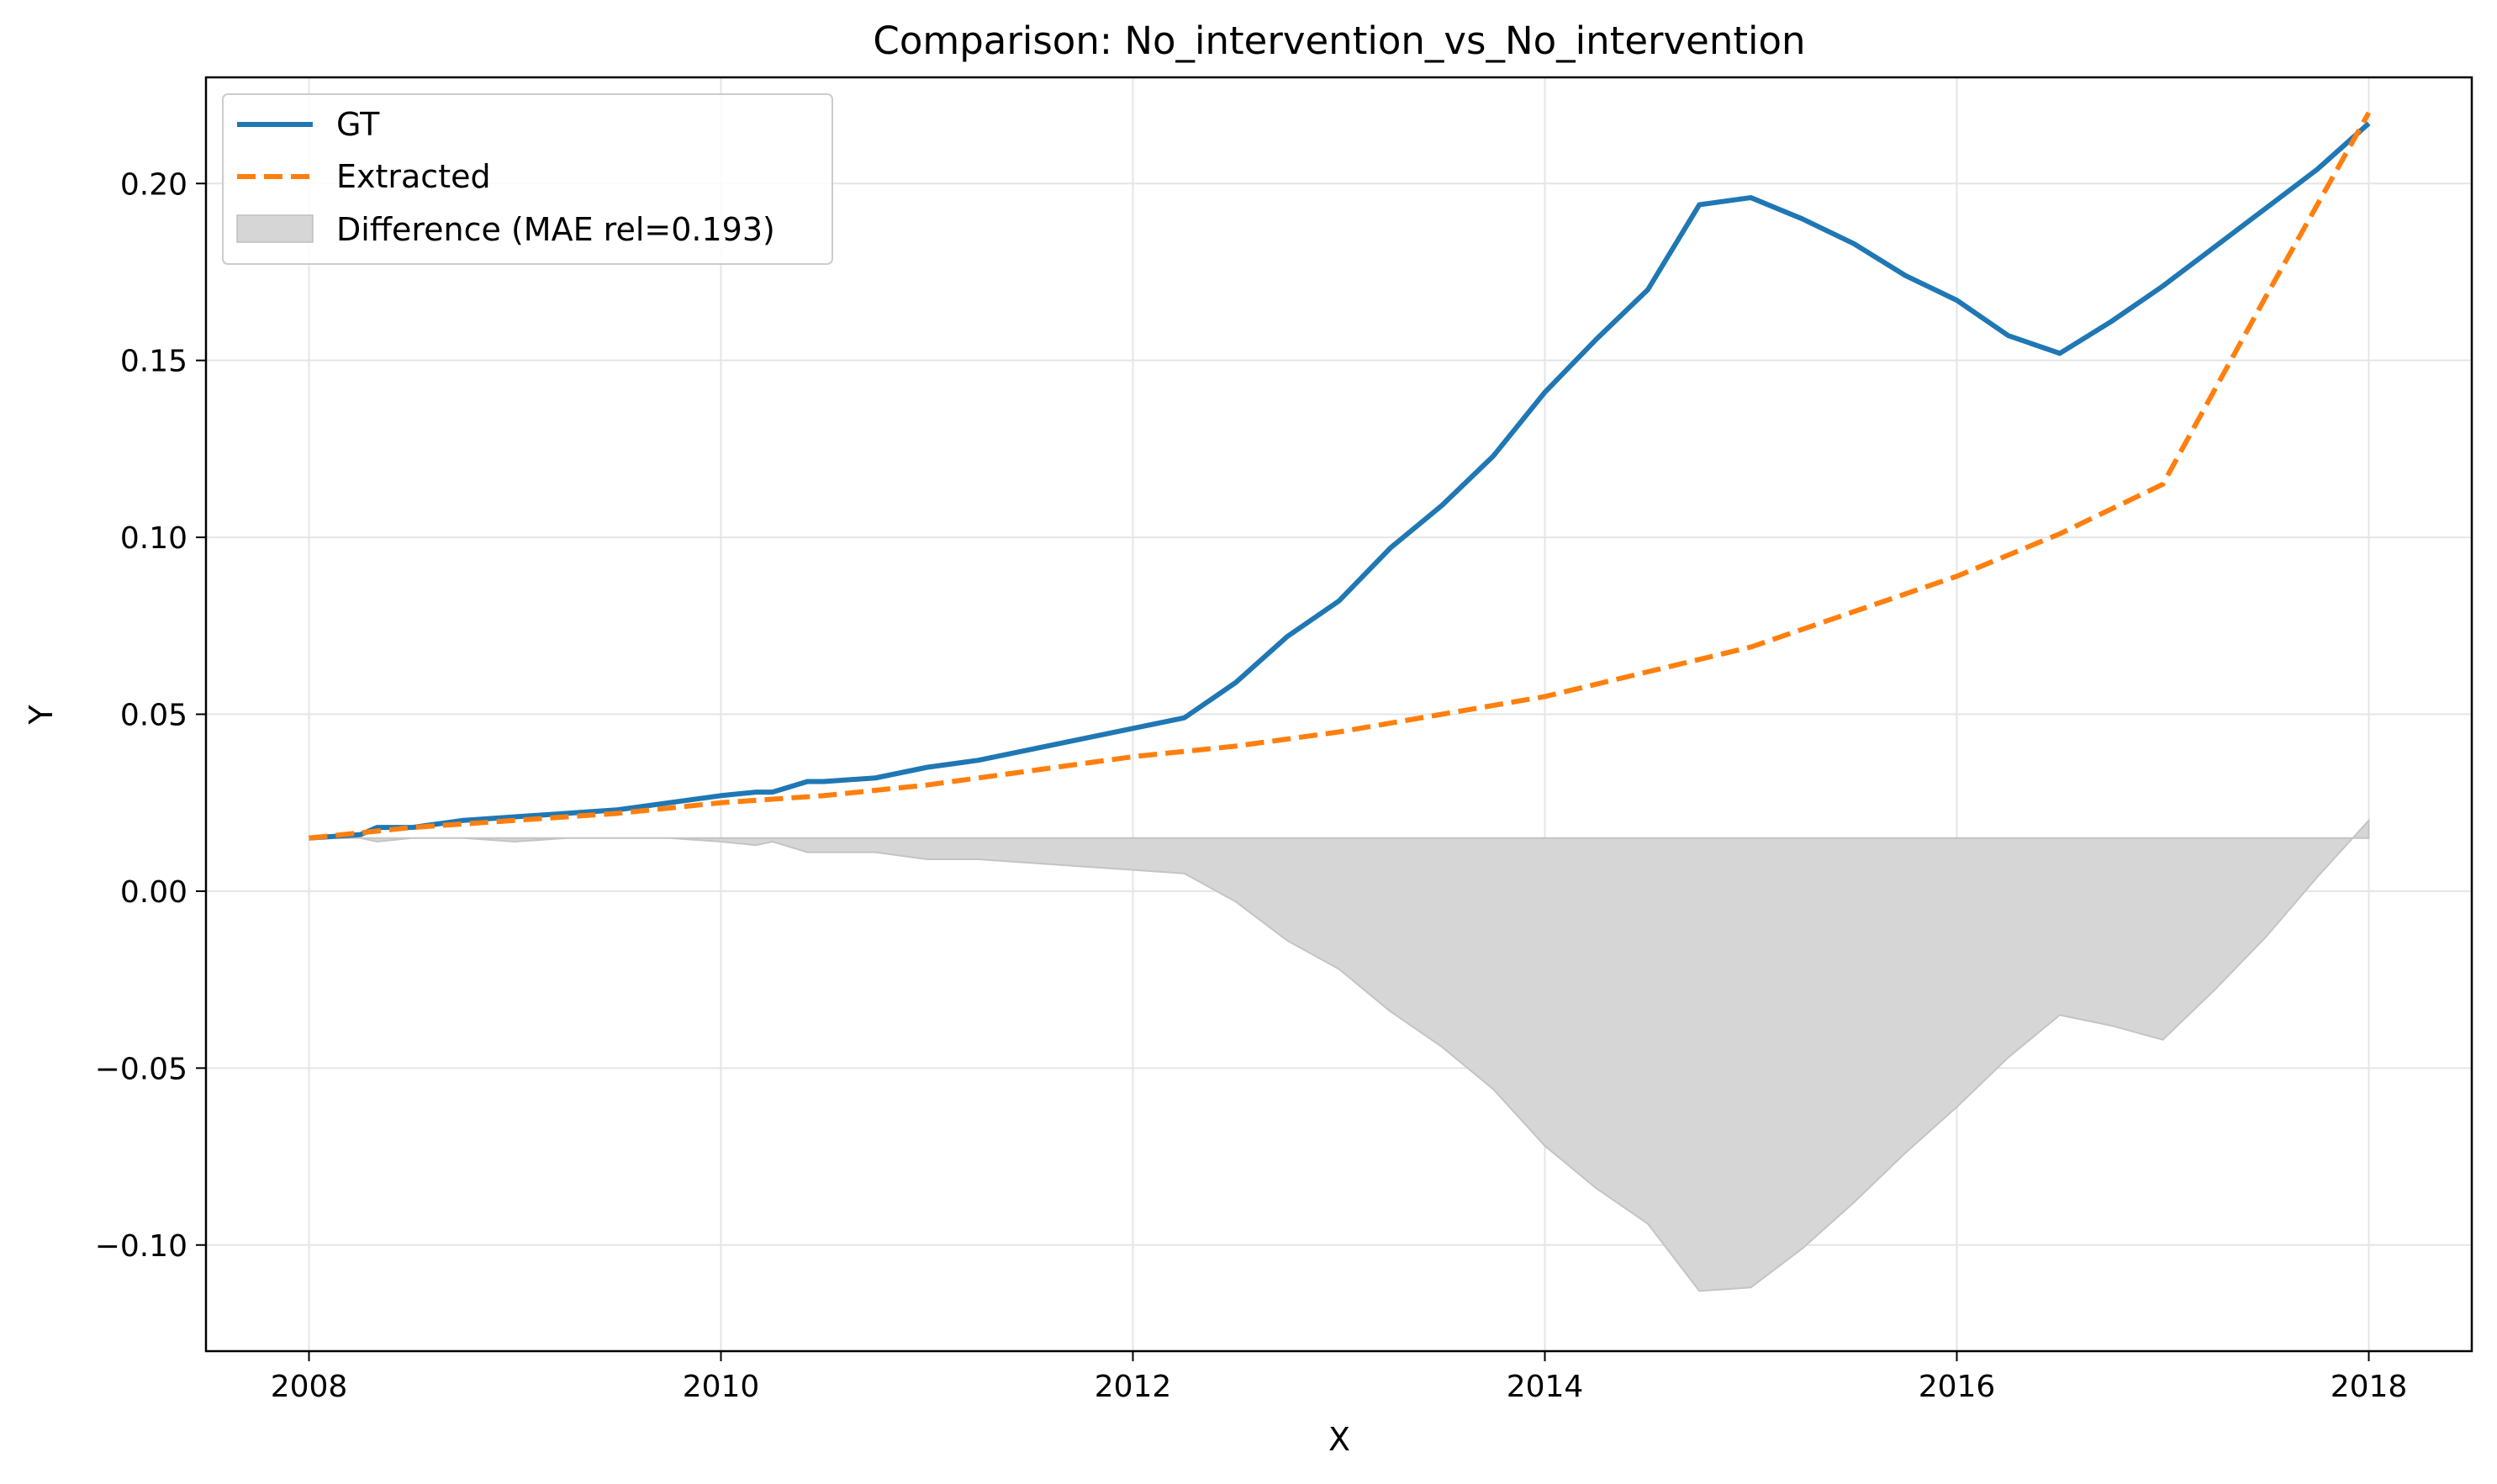 The image size is (2497, 1484). I want to click on legend-difference-label: Difference (MAE rel=0.193), so click(555, 229).